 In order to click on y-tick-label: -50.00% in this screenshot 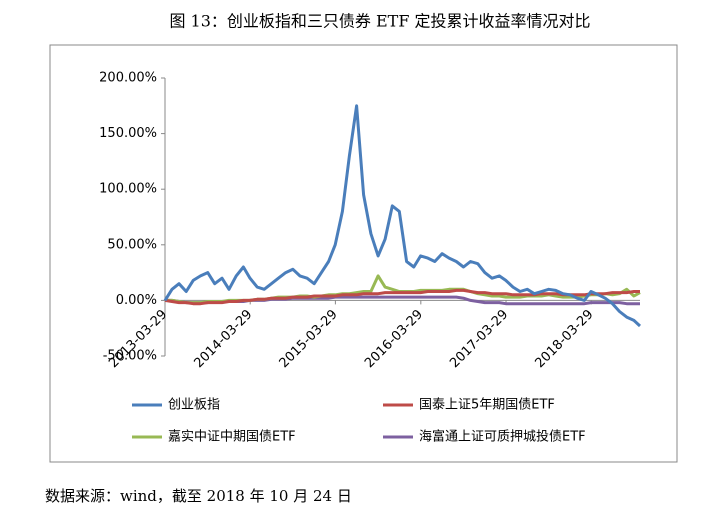, I will do `click(130, 356)`.